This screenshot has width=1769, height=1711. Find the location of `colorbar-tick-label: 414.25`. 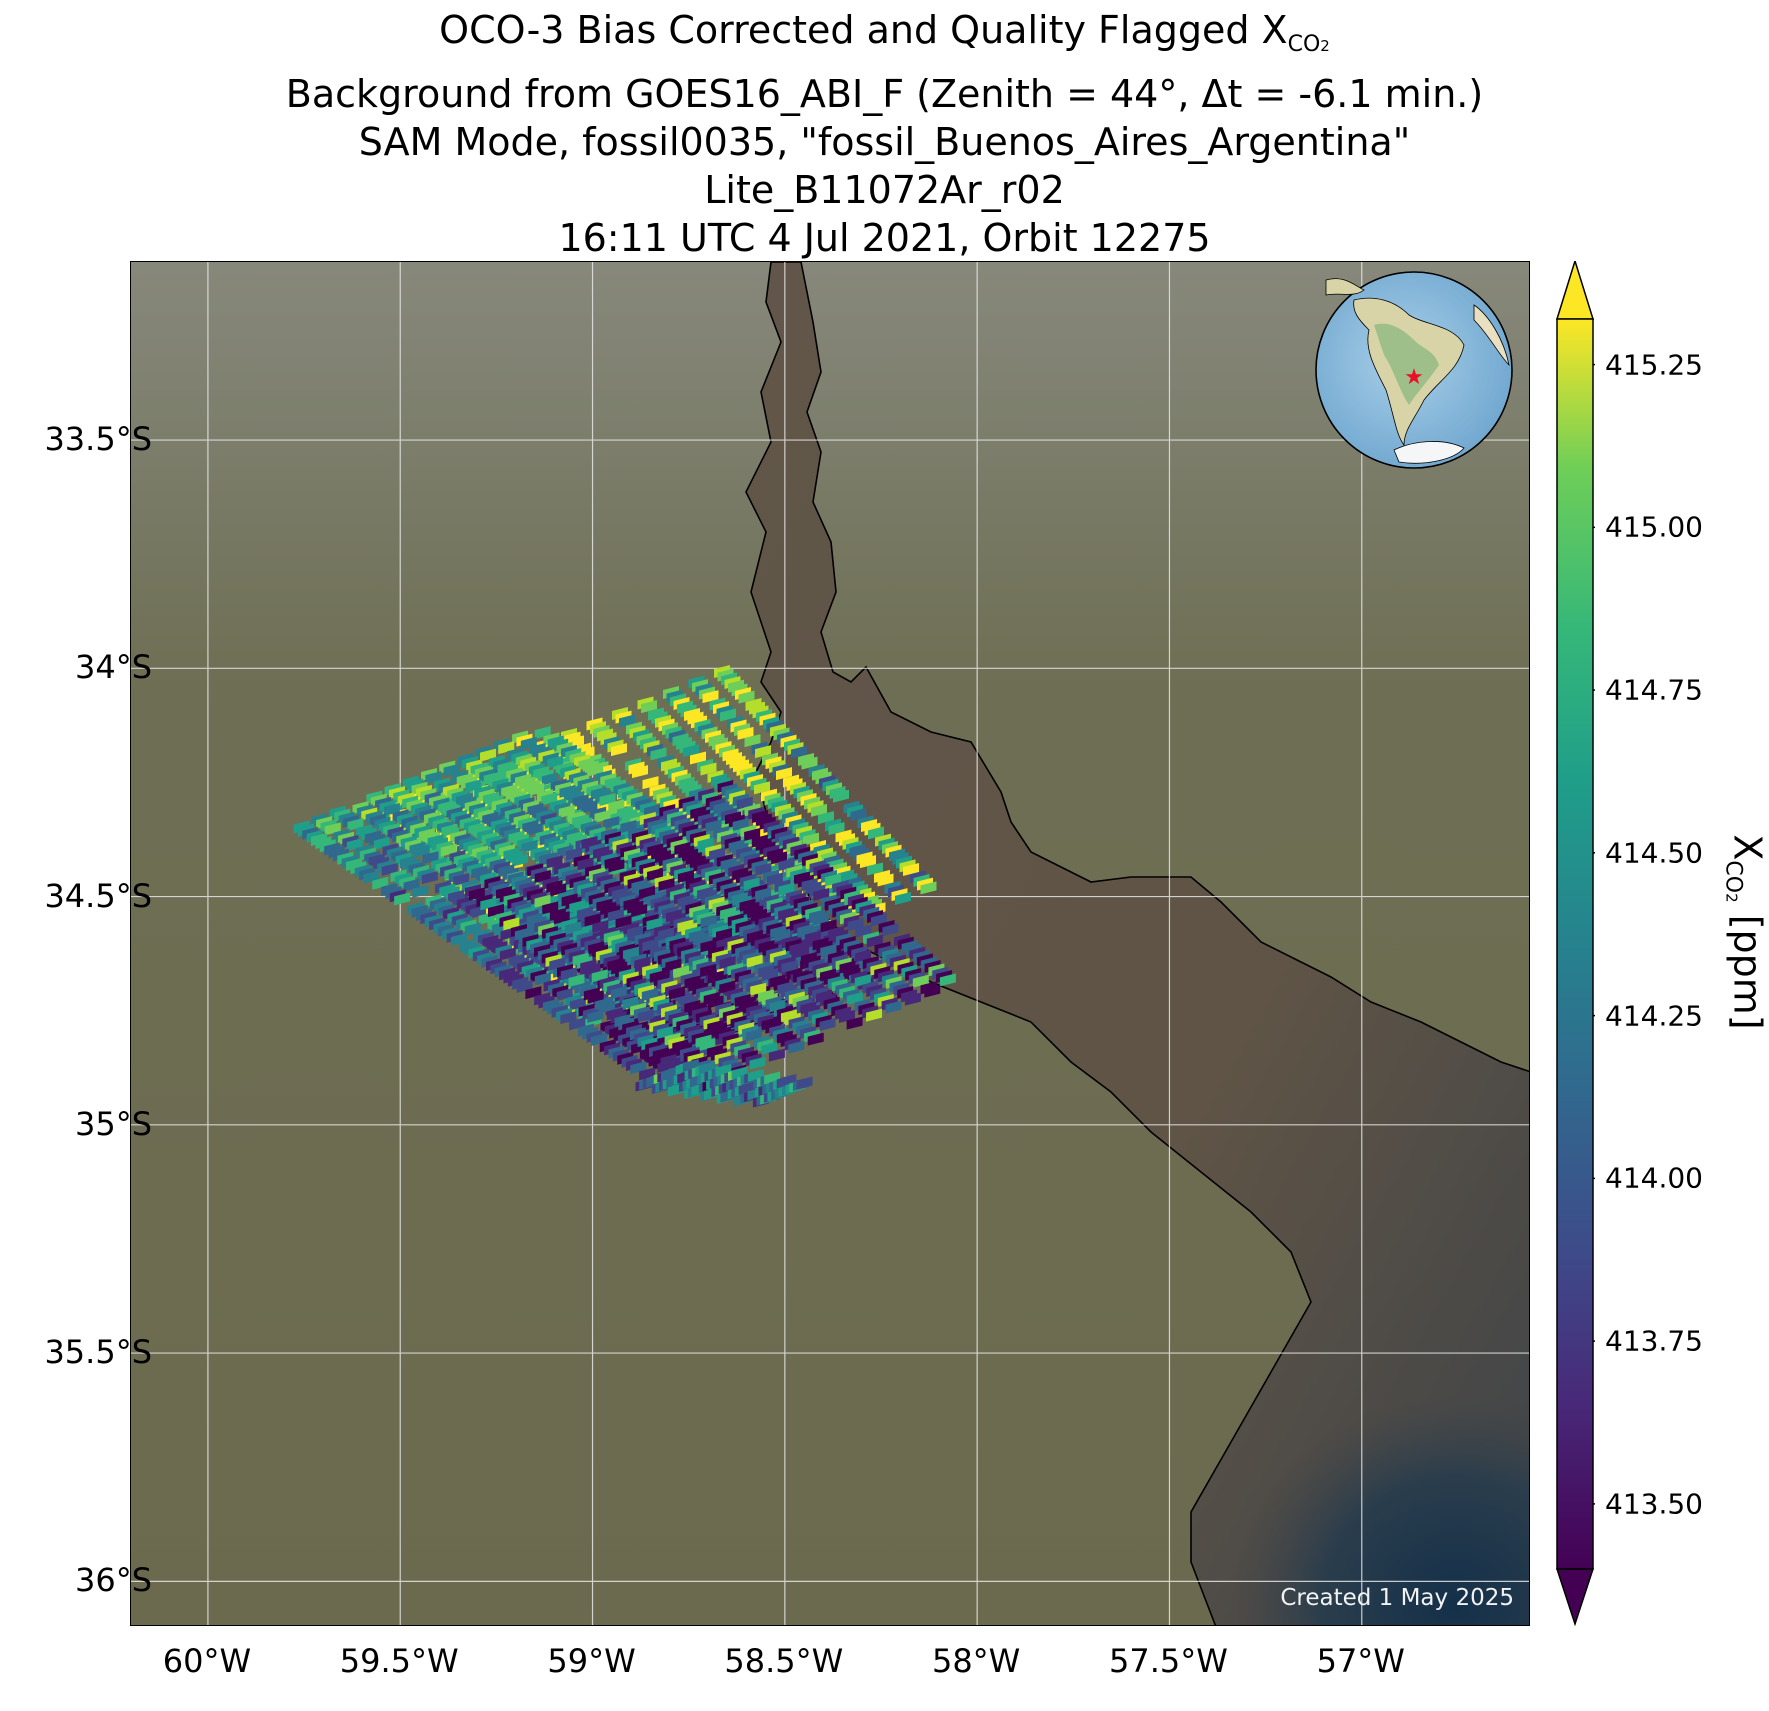

colorbar-tick-label: 414.25 is located at coordinates (1654, 1016).